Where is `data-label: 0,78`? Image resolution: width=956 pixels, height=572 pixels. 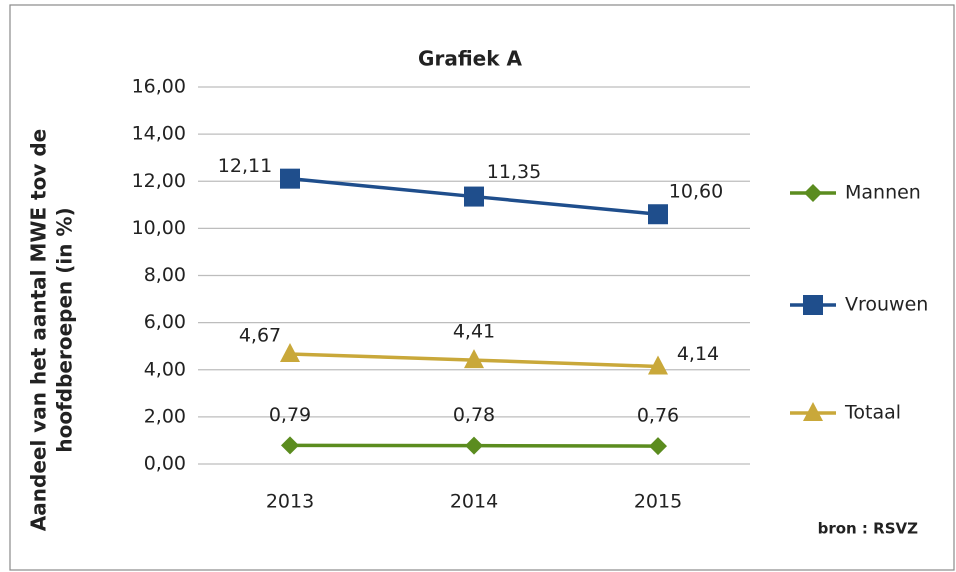 data-label: 0,78 is located at coordinates (474, 415).